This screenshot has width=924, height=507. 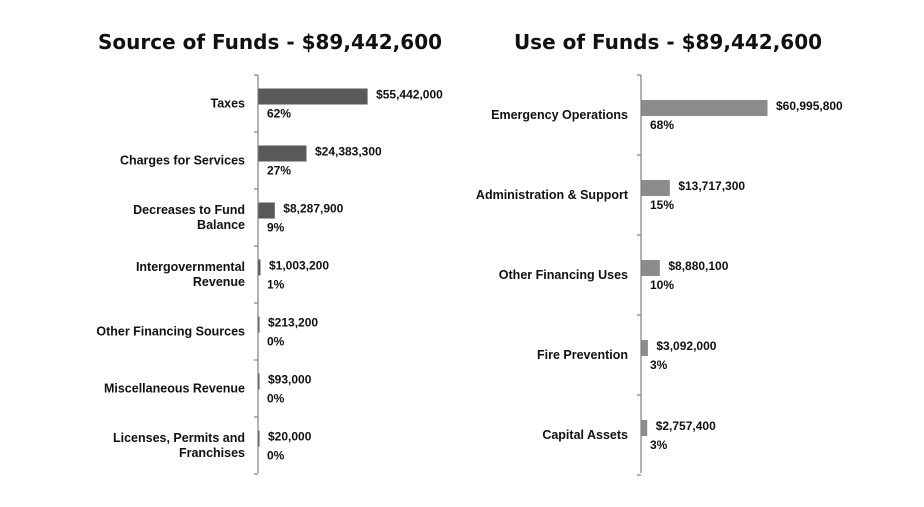 I want to click on use-category-label-line: Administration & Support, so click(x=552, y=195).